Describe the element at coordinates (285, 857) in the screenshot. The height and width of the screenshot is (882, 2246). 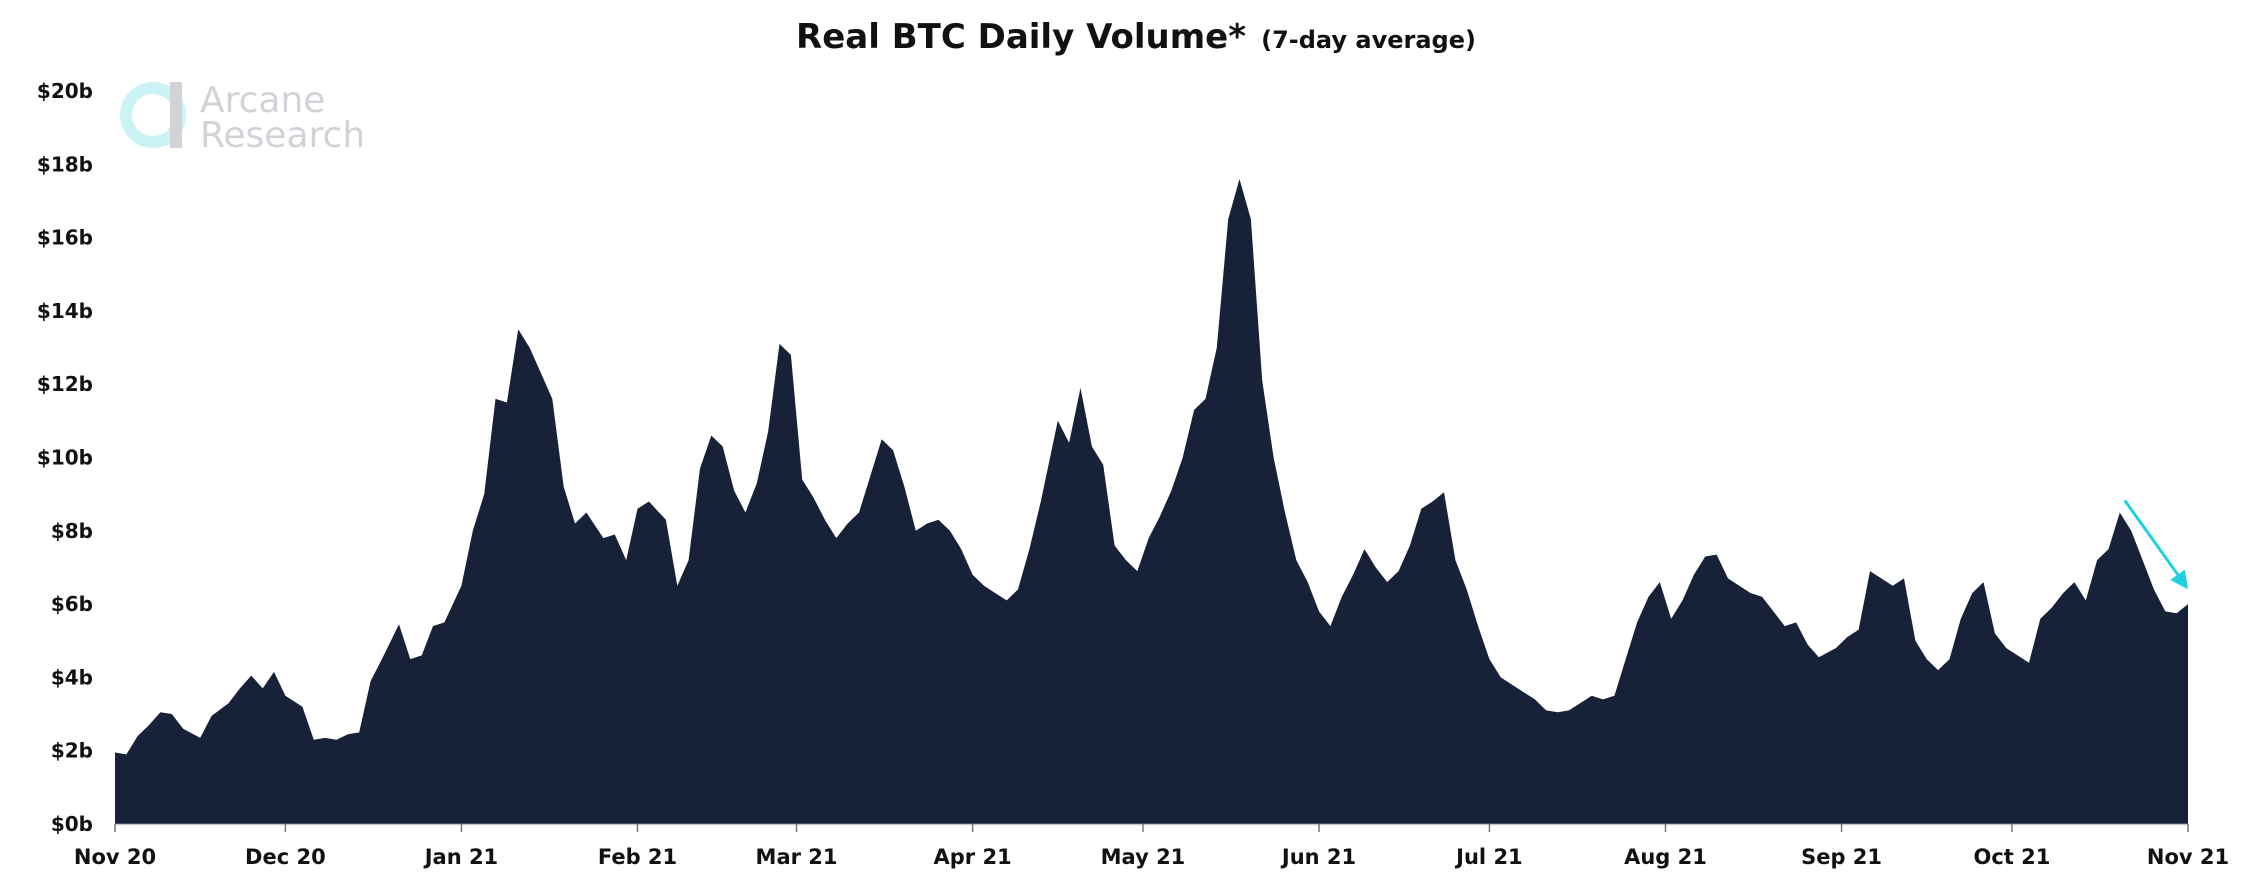
I see `x-tick-label: Dec 20` at that location.